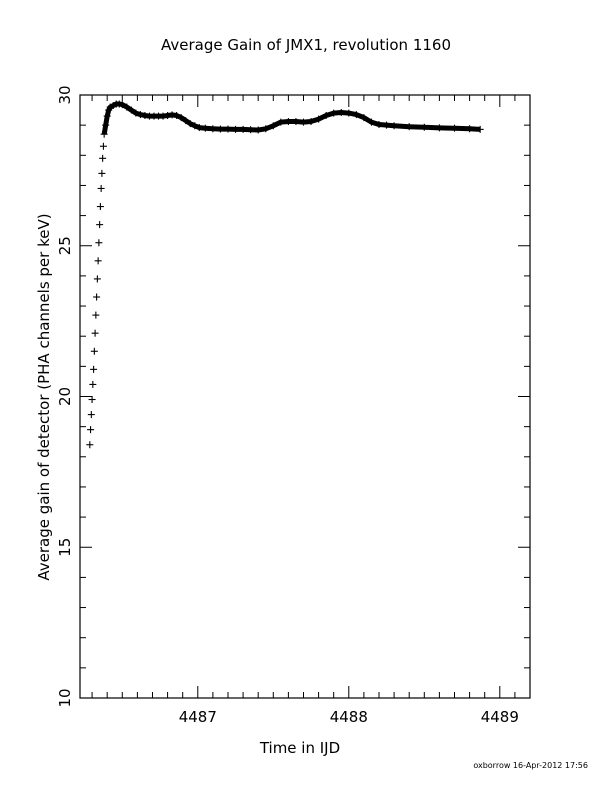 The height and width of the screenshot is (792, 612). Describe the element at coordinates (530, 765) in the screenshot. I see `footer-stamp: oxborrow 16-Apr-2012 17:56` at that location.